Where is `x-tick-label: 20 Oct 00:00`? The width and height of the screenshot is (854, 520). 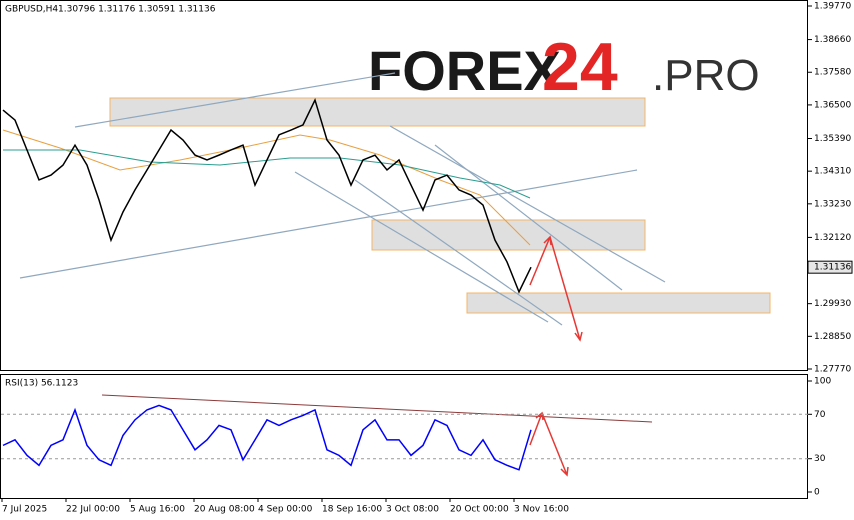 x-tick-label: 20 Oct 00:00 is located at coordinates (479, 510).